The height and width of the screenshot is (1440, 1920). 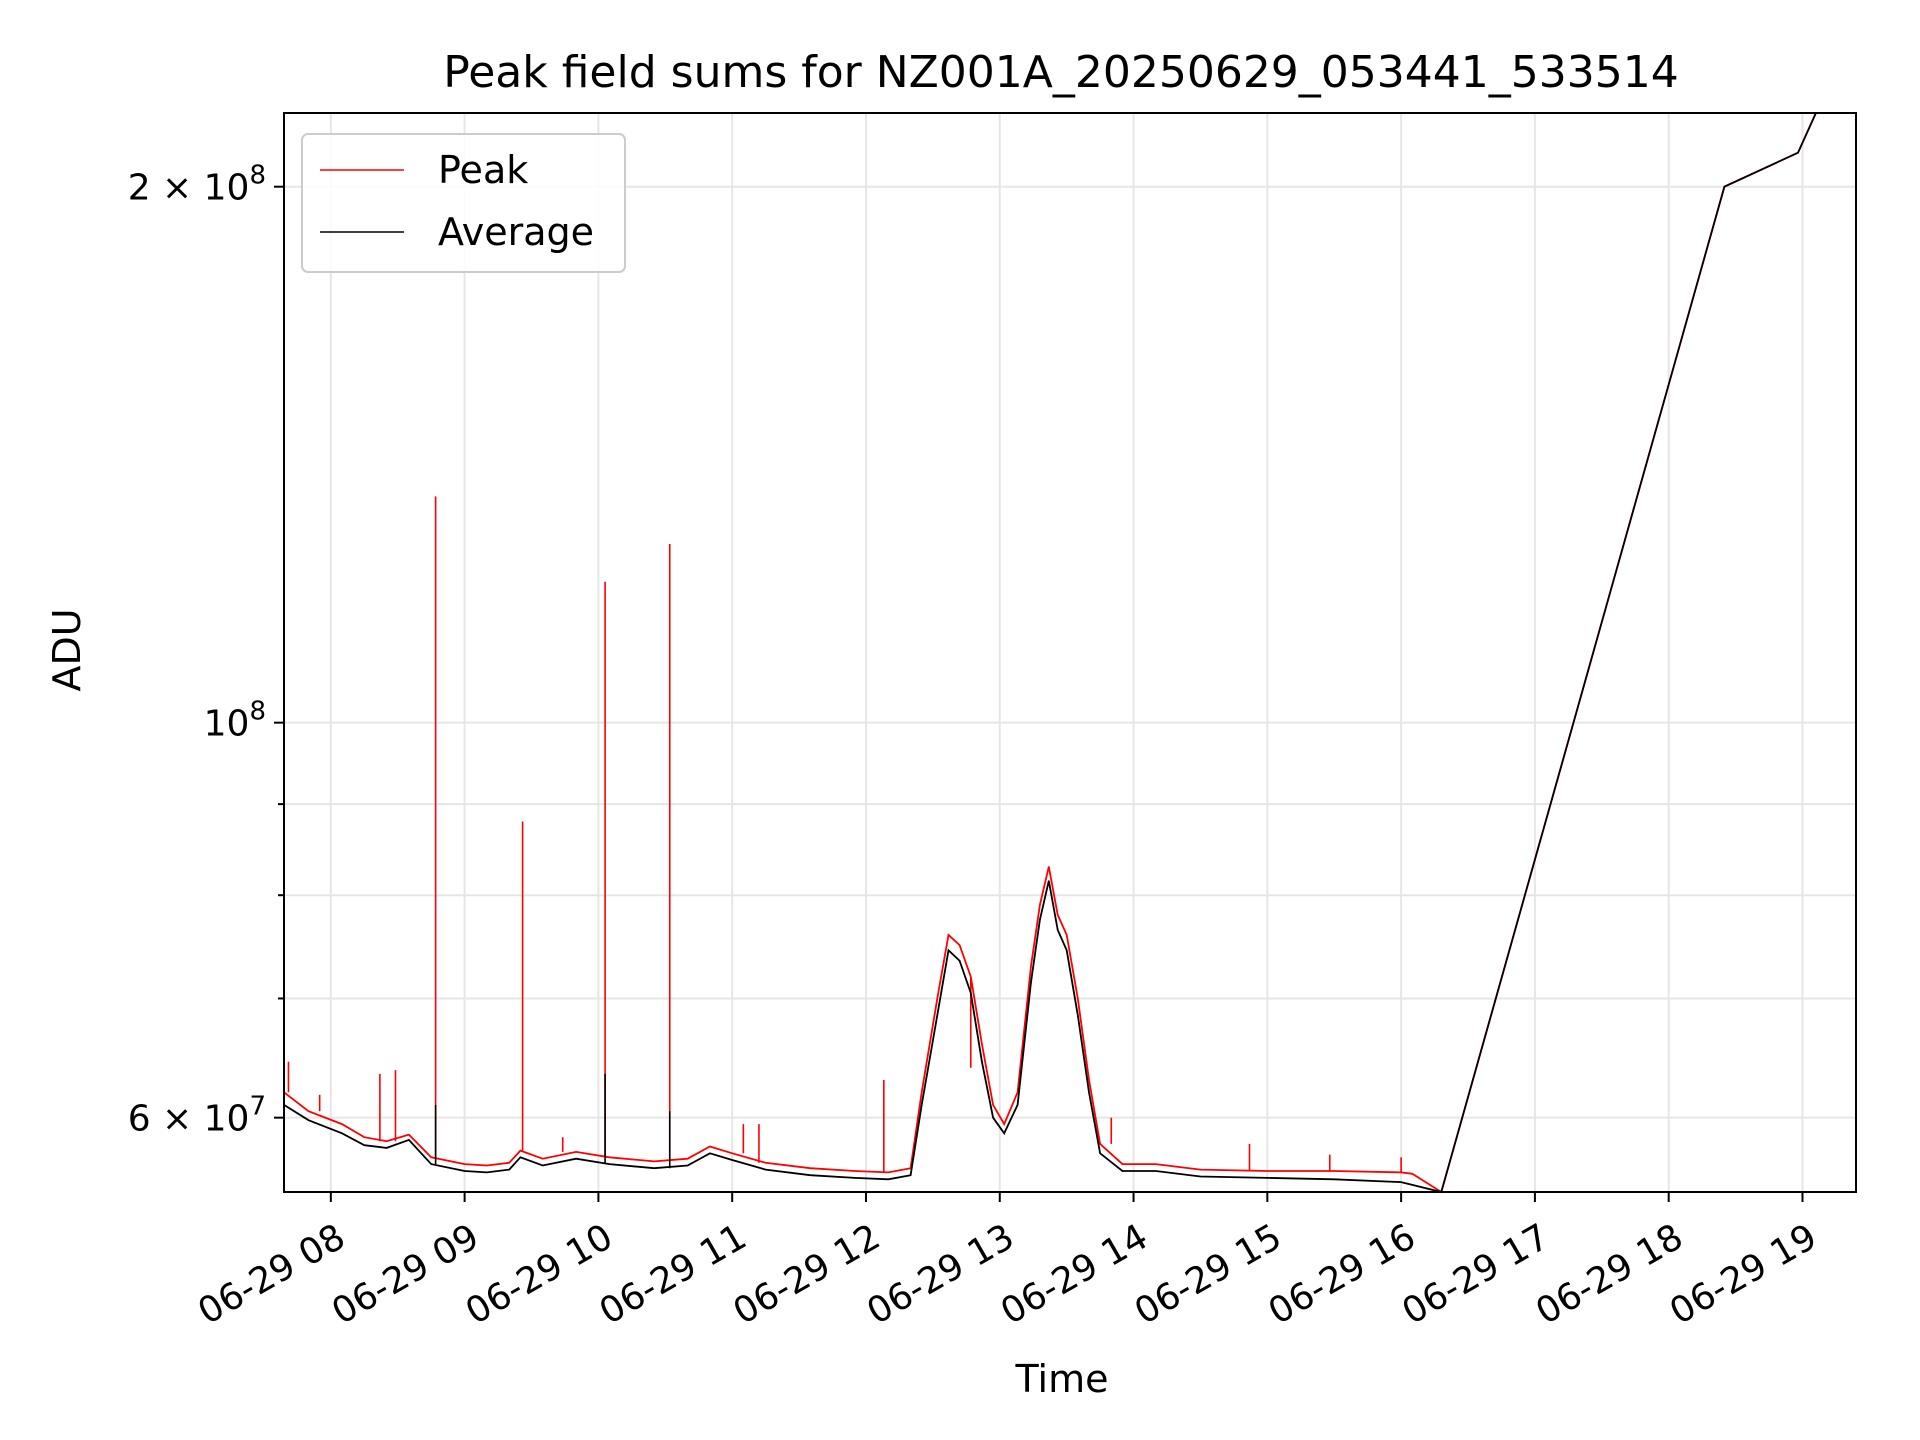 I want to click on legend-box, so click(x=463, y=203).